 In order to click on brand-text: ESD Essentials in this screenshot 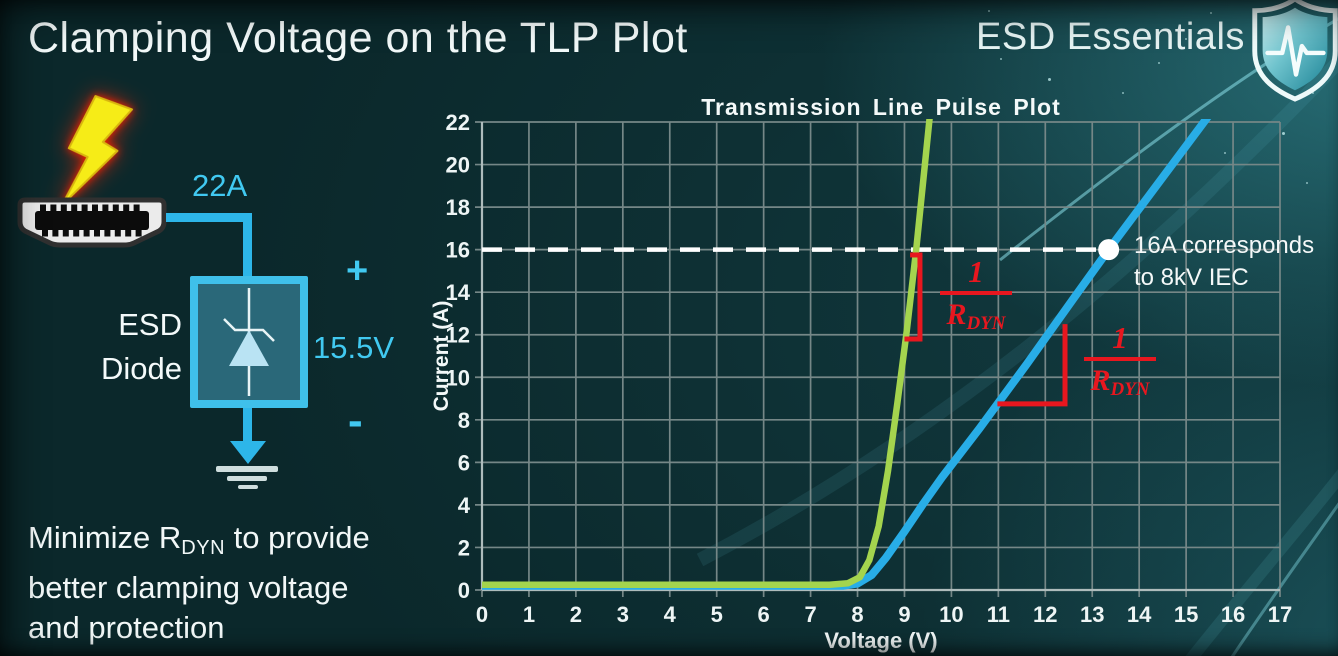, I will do `click(1110, 37)`.